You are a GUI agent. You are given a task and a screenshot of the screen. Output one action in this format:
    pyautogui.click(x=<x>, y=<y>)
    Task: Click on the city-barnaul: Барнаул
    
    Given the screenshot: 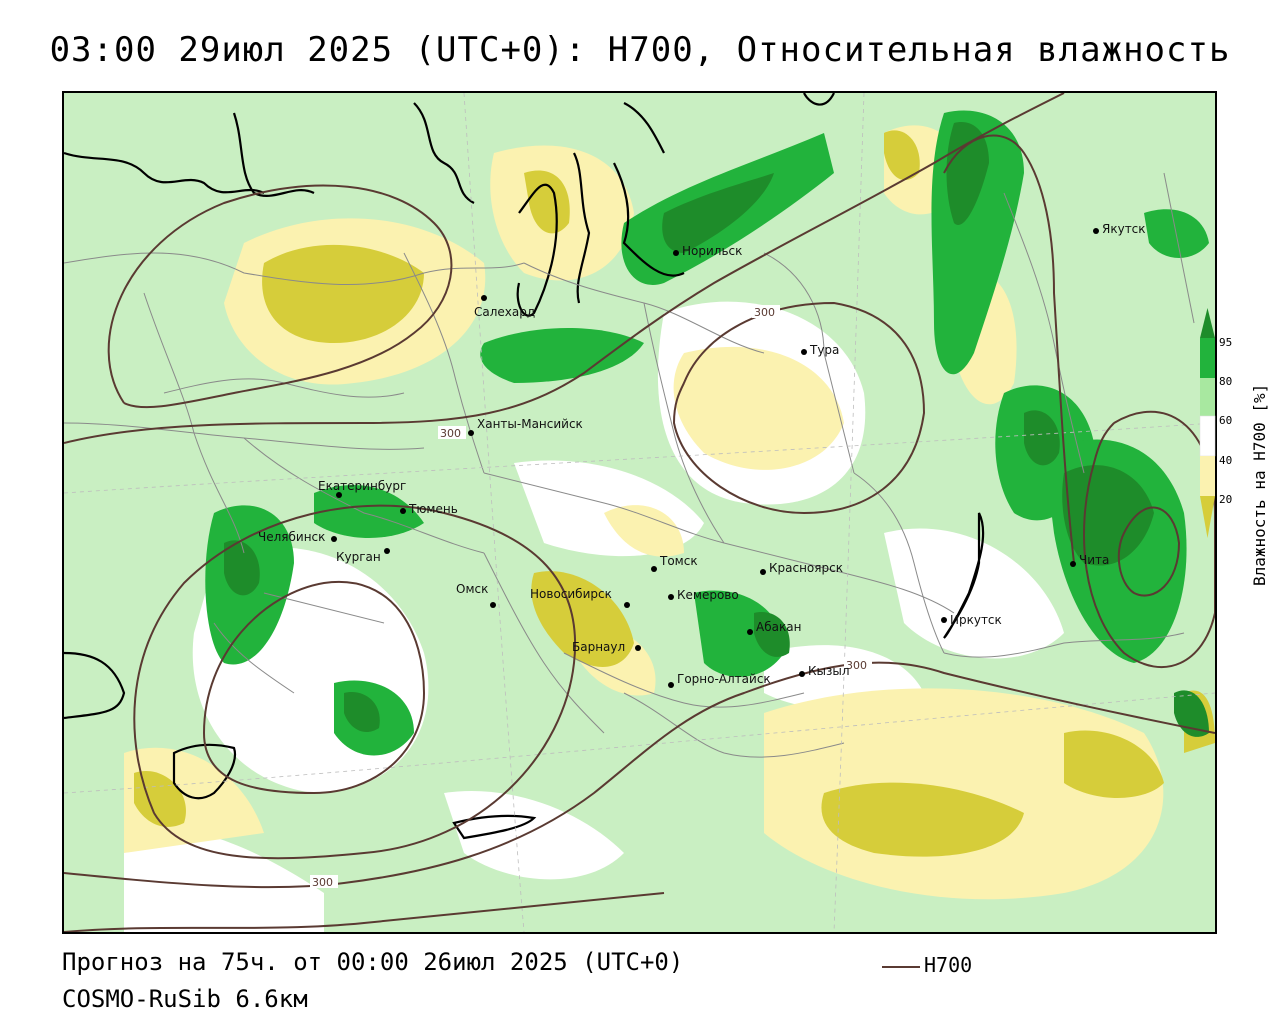 What is the action you would take?
    pyautogui.click(x=606, y=647)
    